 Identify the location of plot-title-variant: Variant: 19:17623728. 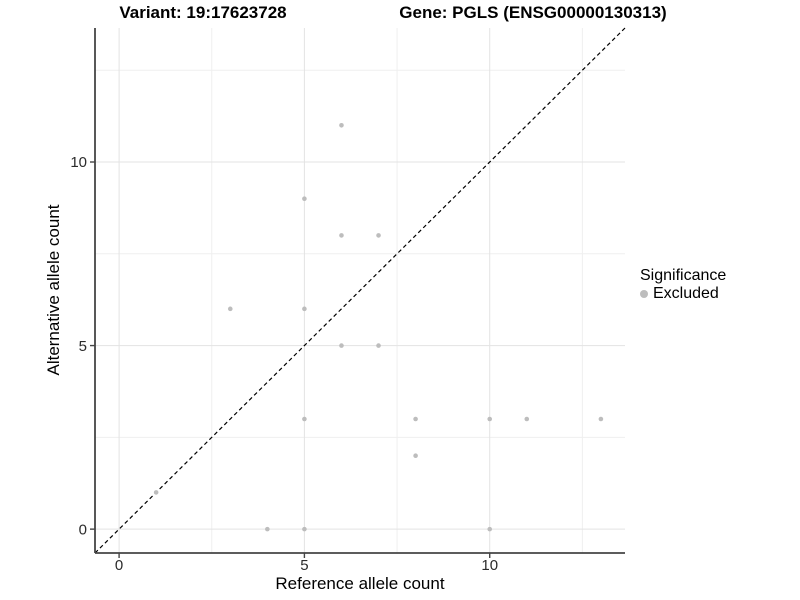
(203, 12).